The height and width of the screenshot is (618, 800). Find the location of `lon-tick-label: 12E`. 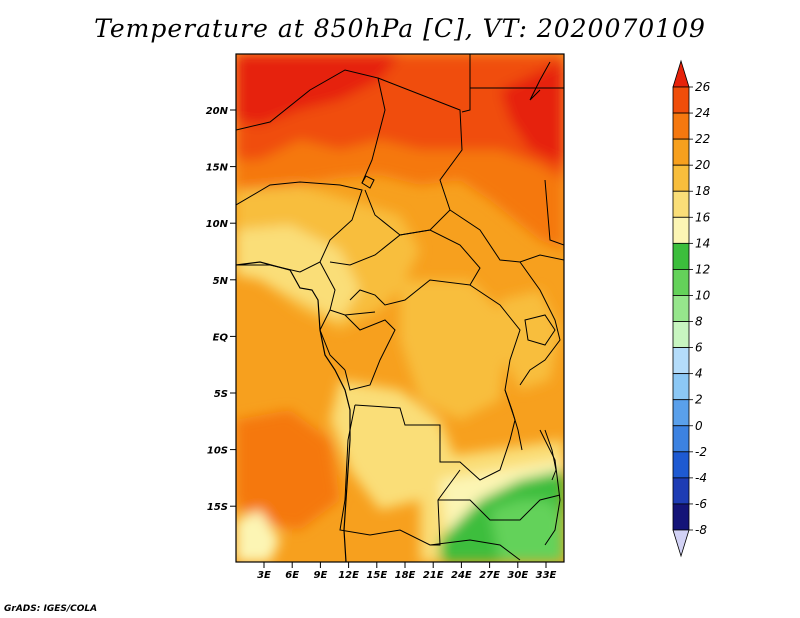

lon-tick-label: 12E is located at coordinates (348, 575).